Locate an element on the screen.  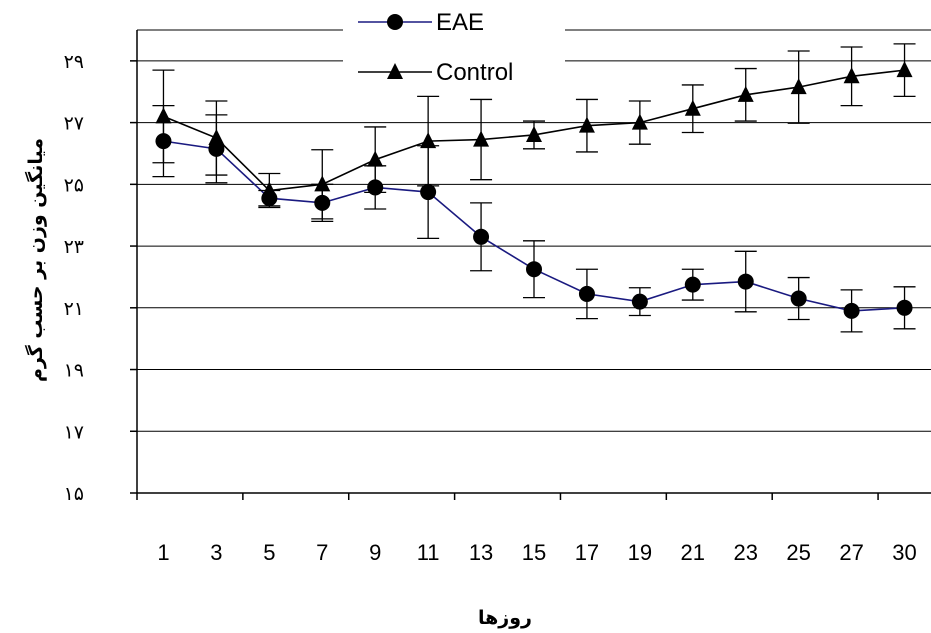
x-tick-label: 17 is located at coordinates (587, 552).